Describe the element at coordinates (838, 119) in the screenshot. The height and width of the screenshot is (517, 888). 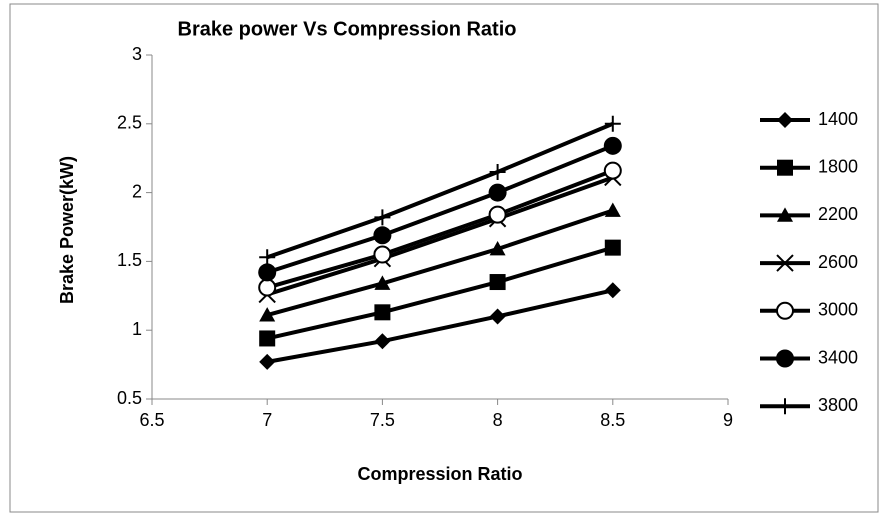
I see `legend-label: 1400` at that location.